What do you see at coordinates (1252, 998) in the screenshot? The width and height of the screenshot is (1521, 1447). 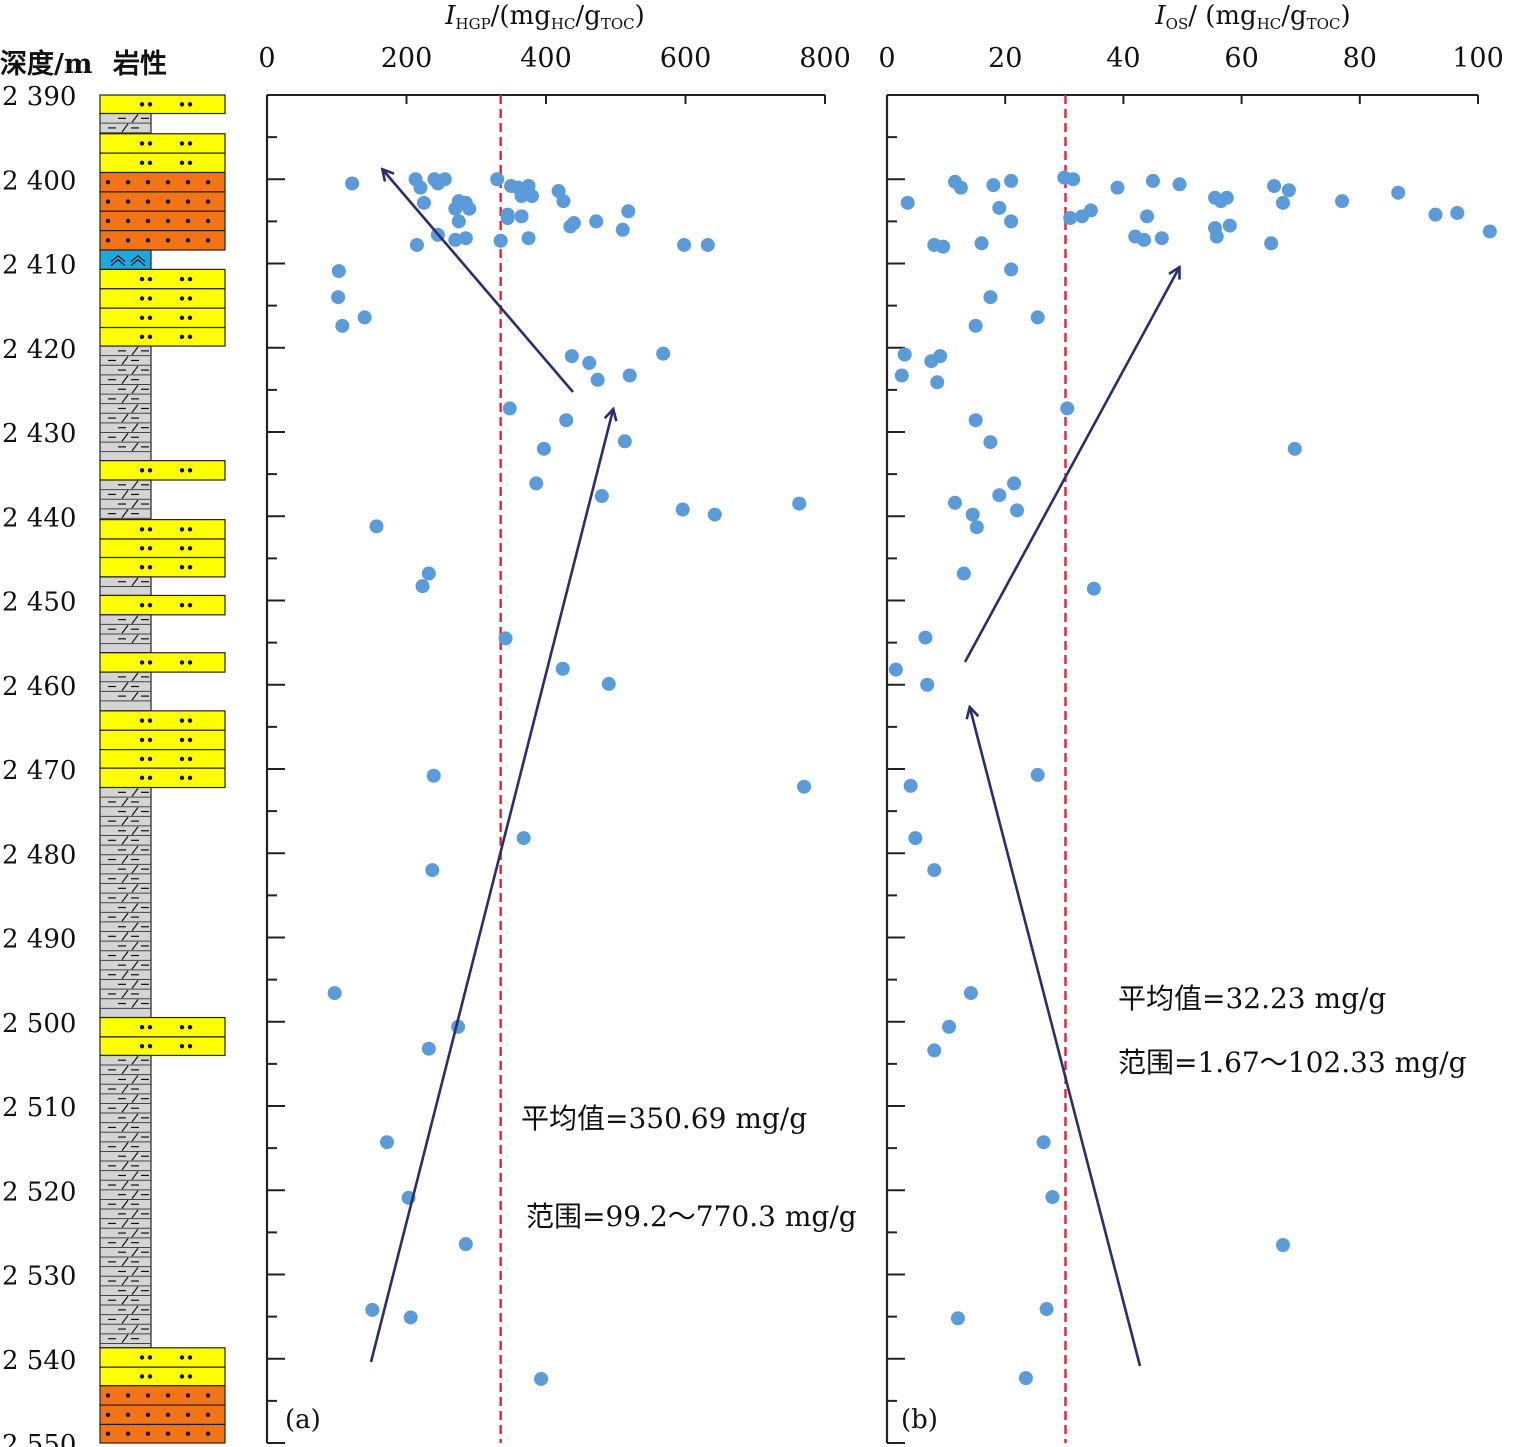 I see `annotation-b-mean: 平均值=32.23 mg/g` at bounding box center [1252, 998].